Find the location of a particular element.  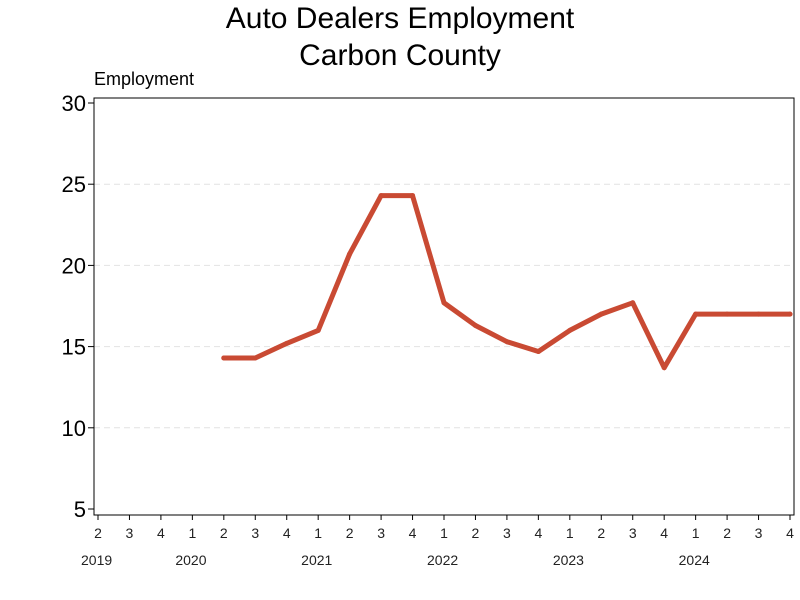

y-tick-label: 15 is located at coordinates (74, 347).